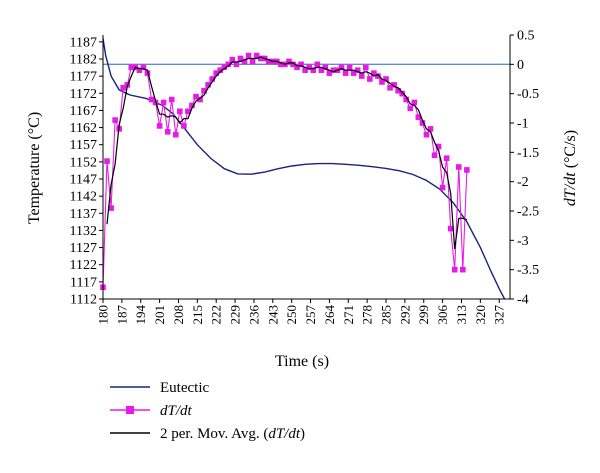 The width and height of the screenshot is (600, 473). I want to click on legend-item-eutectic: Eutectic, so click(159, 388).